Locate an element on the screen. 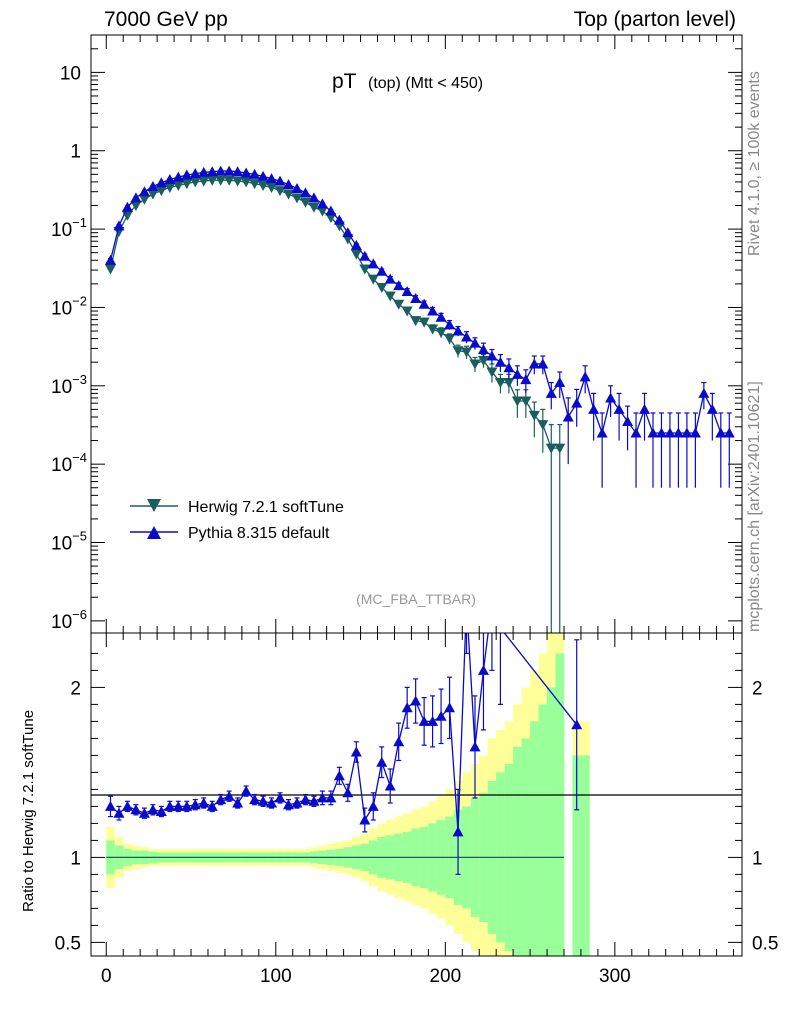 This screenshot has height=1024, width=786. chart-title-small: (top) (Mtt < 450) is located at coordinates (425, 83).